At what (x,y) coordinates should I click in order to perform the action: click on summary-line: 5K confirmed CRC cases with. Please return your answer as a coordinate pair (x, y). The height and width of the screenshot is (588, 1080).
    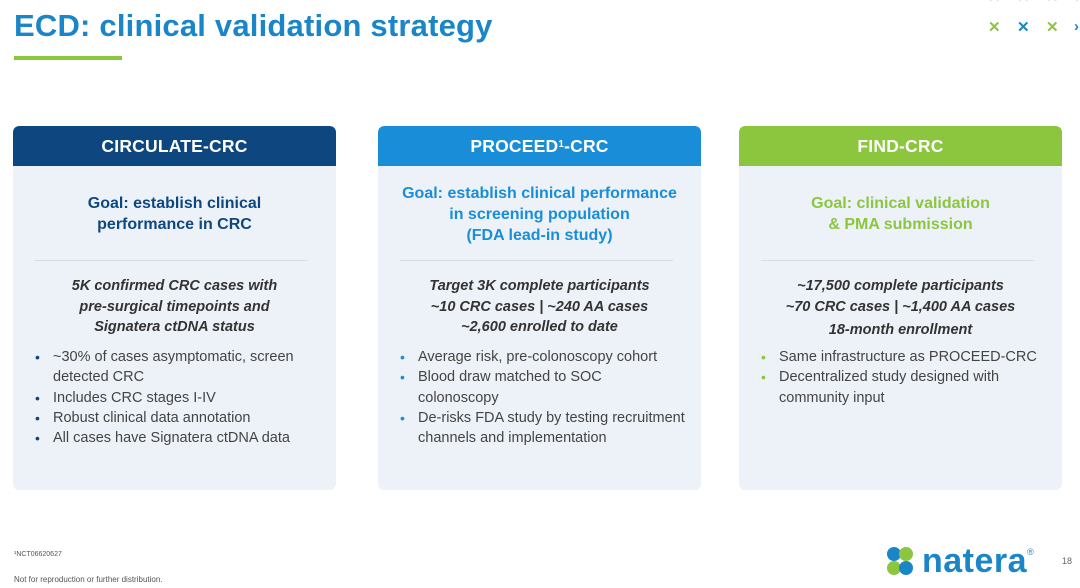
    Looking at the image, I should click on (174, 286).